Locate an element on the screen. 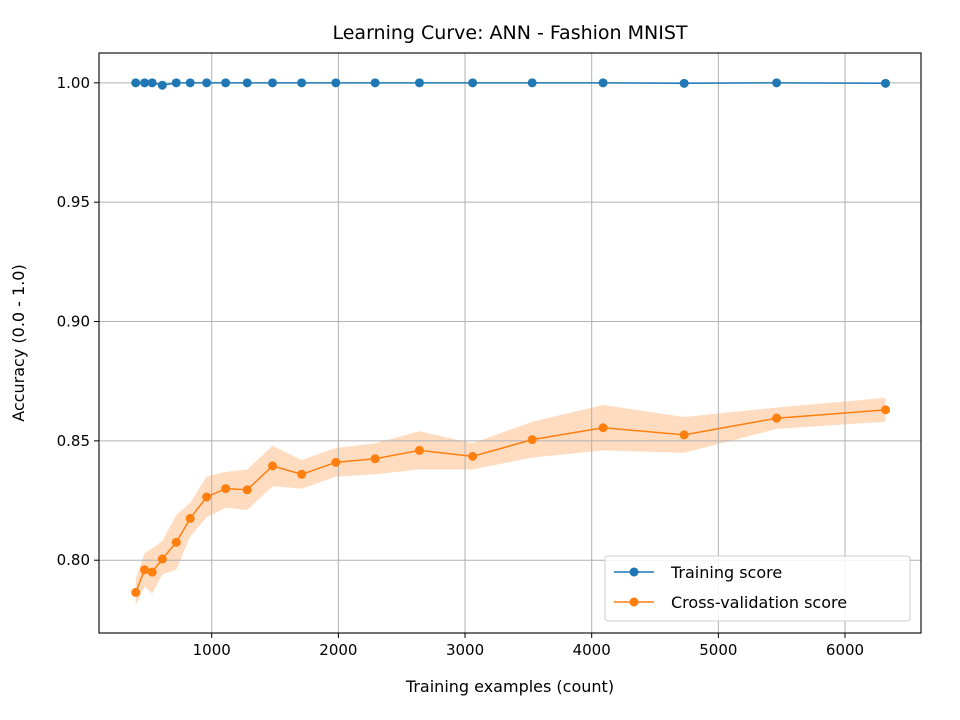 This screenshot has width=960, height=720. y-tick-label: 0.95 is located at coordinates (73, 202).